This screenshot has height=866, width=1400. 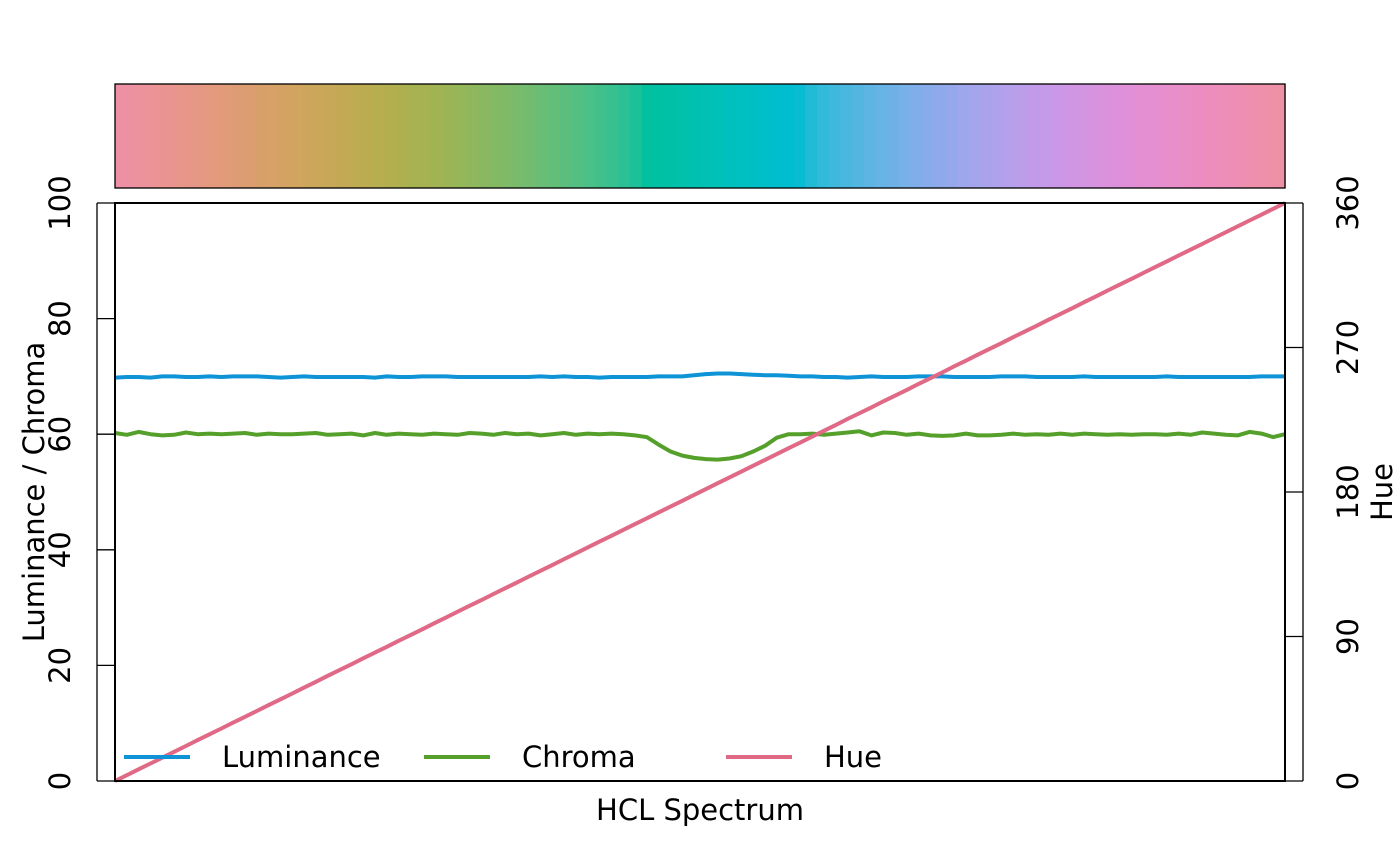 What do you see at coordinates (60, 781) in the screenshot?
I see `left-tick-label: 0` at bounding box center [60, 781].